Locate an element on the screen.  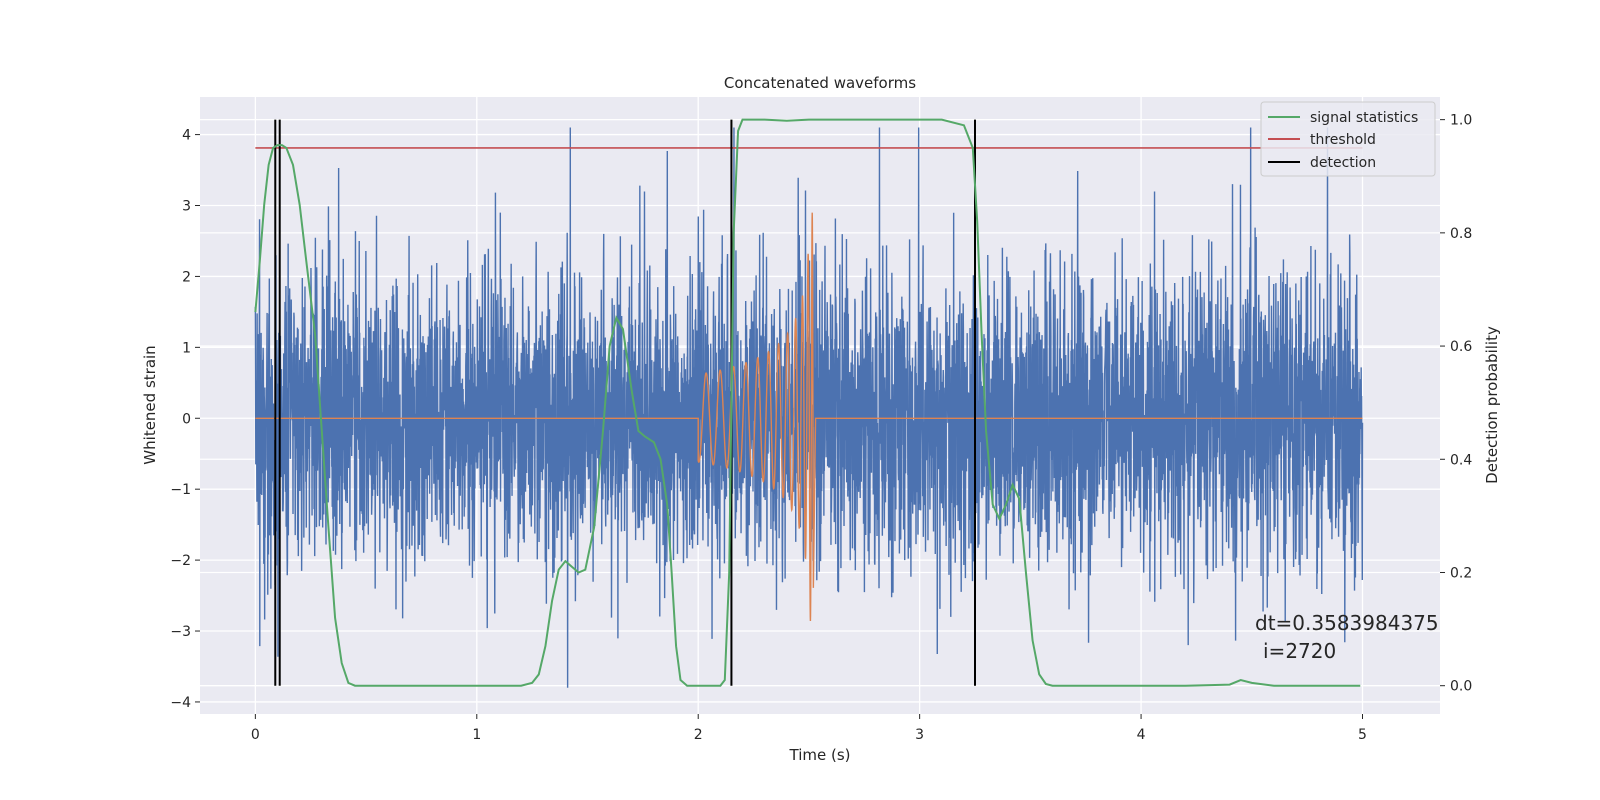
y-axis-ticks: −4 −3 −2 −1 0 1 2 3 4 is located at coordinates (185, 419).